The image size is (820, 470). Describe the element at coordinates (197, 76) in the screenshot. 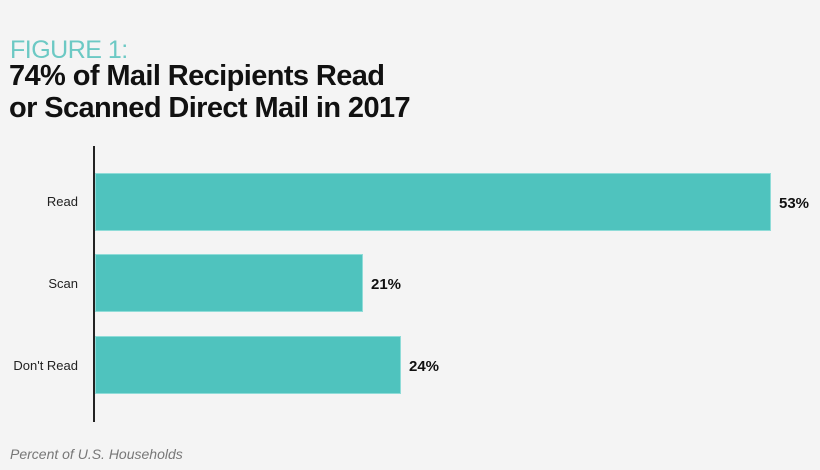

I see `chart-title-line-1: 74% of Mail Recipients Read` at that location.